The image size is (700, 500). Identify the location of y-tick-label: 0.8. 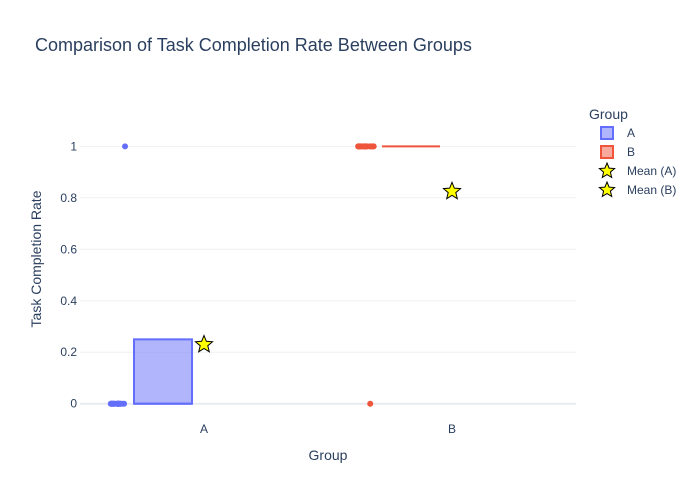
(68, 198).